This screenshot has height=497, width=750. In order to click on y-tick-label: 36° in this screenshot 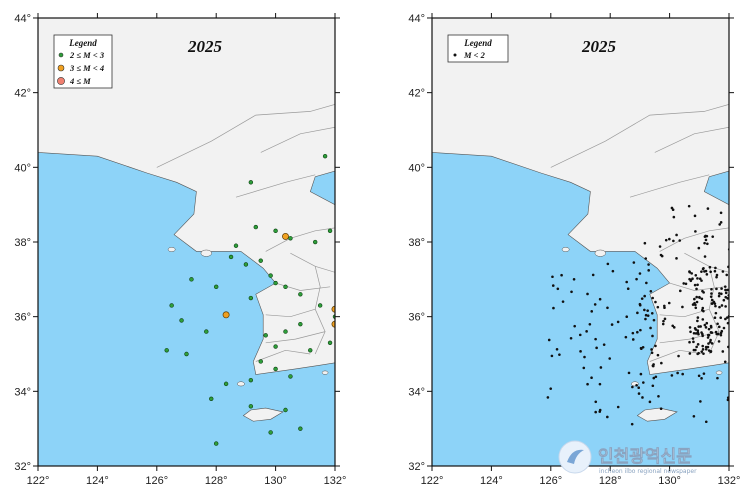, I will do `click(416, 318)`.